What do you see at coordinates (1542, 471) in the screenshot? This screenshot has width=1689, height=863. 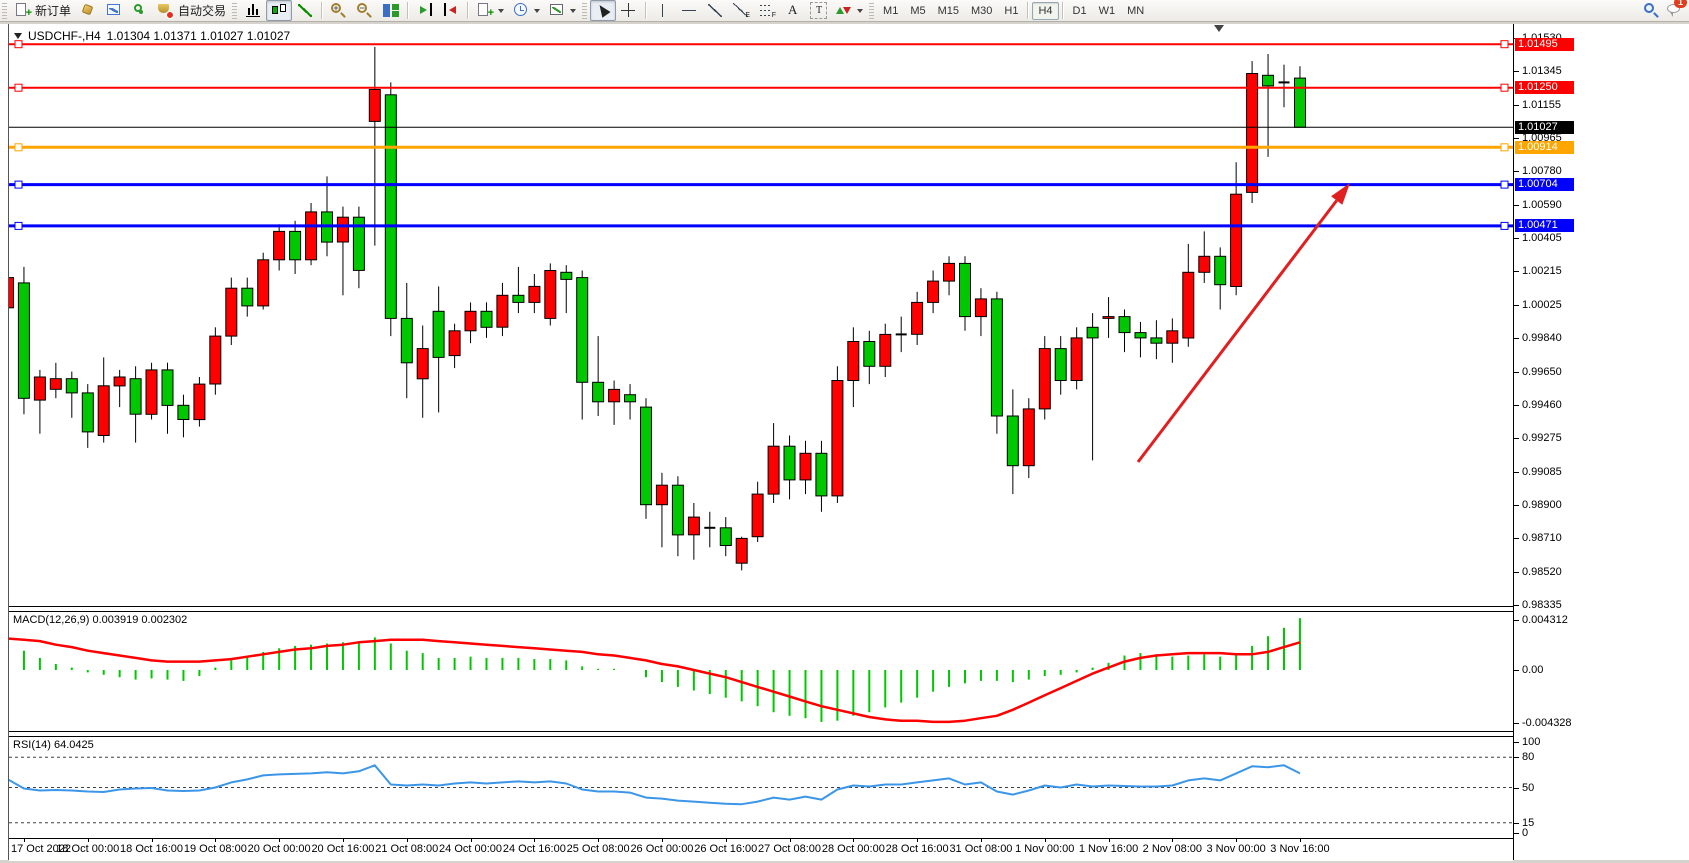 I see `price-tick: 0.99085` at bounding box center [1542, 471].